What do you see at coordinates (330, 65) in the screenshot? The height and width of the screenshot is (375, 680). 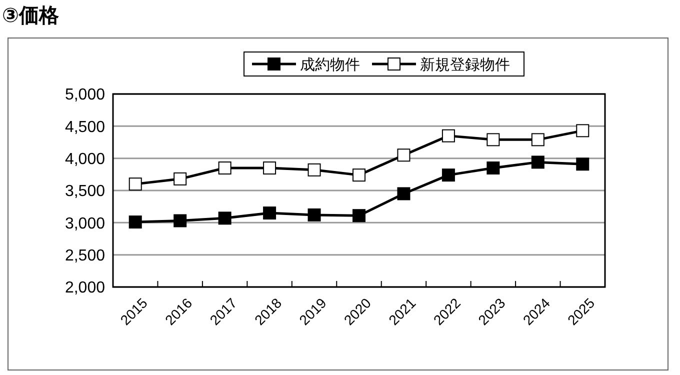 I see `legend-label: 成約物件` at bounding box center [330, 65].